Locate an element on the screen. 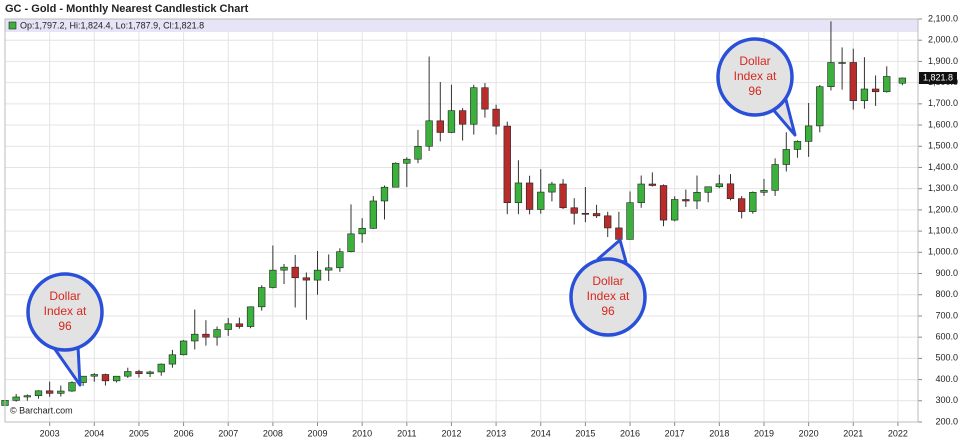  y-tick-label: 400.0 is located at coordinates (946, 379).